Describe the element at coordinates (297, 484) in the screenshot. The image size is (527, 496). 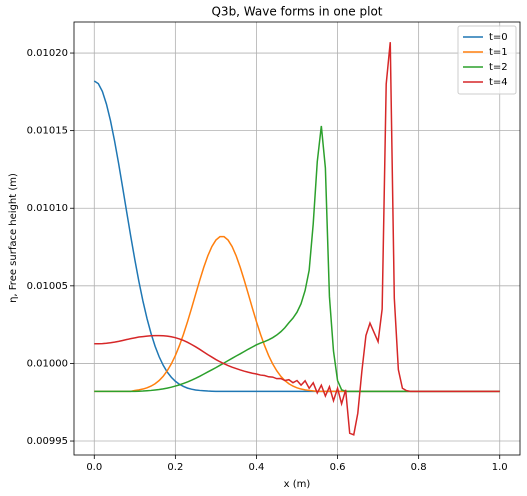
I see `x-axis-label: x (m)` at that location.